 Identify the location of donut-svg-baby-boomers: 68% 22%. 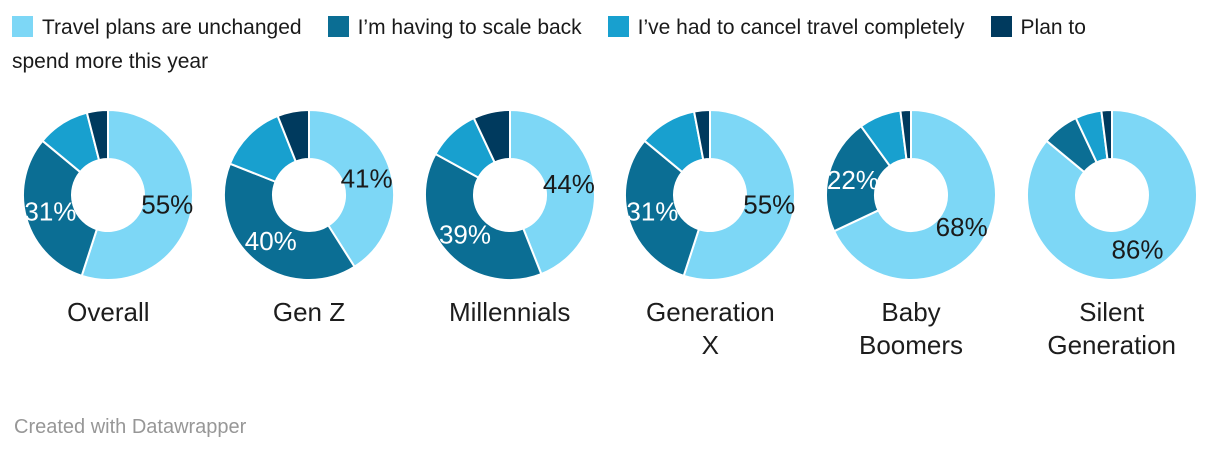
(911, 195).